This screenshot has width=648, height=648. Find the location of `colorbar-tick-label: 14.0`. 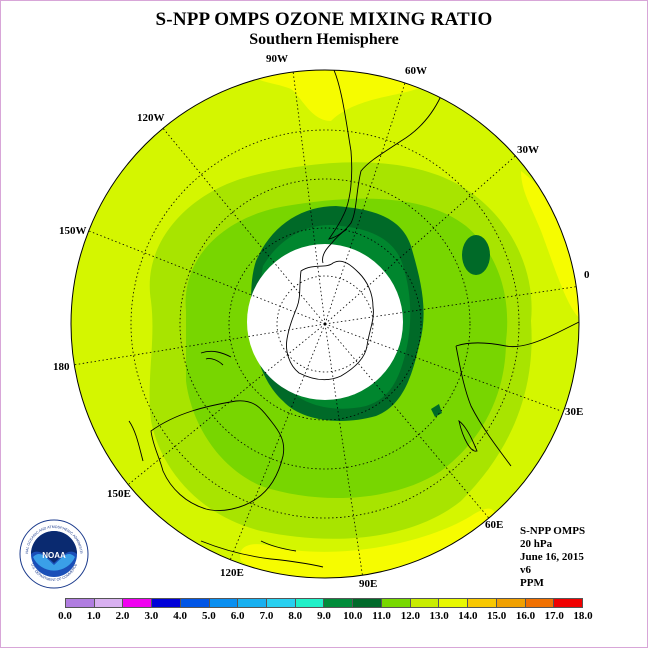

colorbar-tick-label: 14.0 is located at coordinates (468, 616).